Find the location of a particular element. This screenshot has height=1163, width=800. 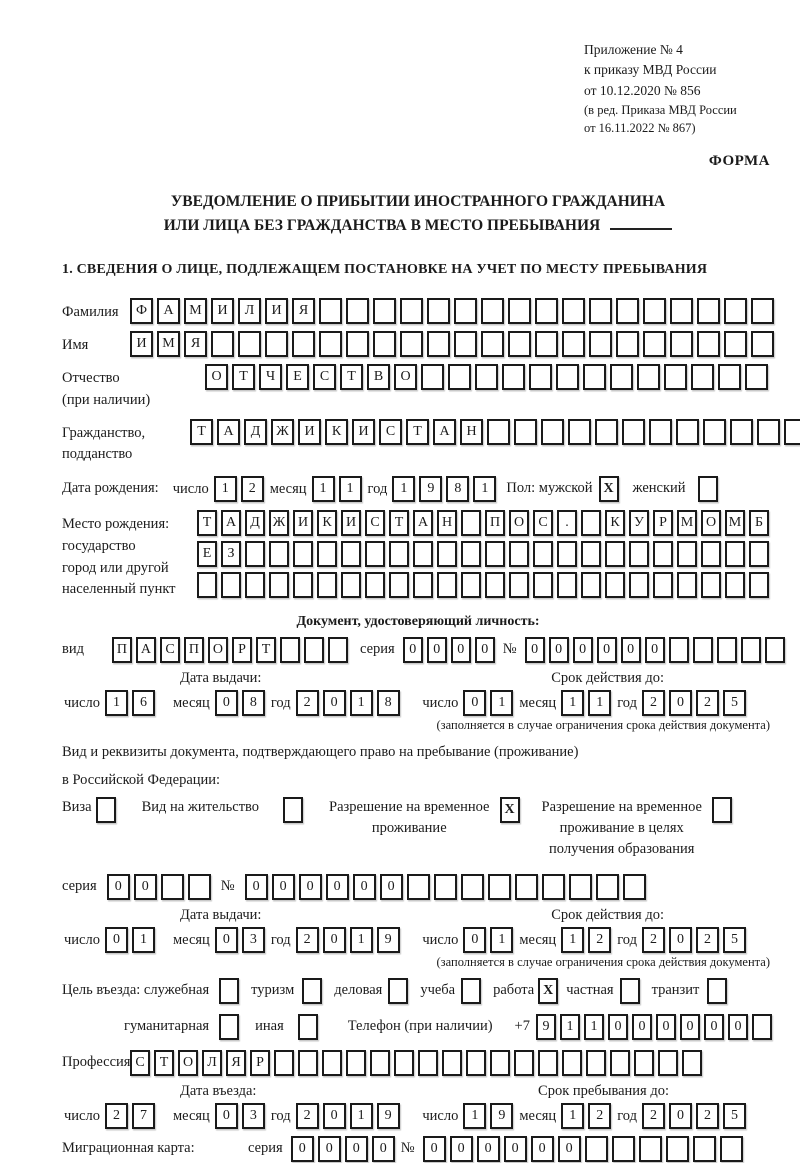

char-box-filled: С is located at coordinates (543, 523).